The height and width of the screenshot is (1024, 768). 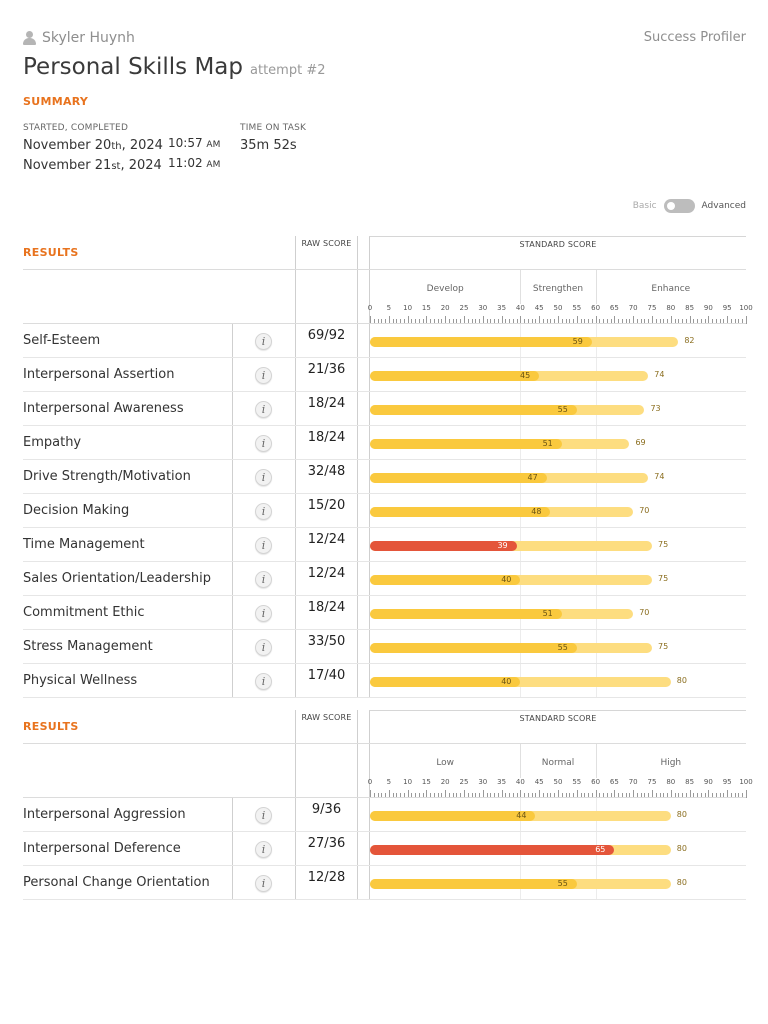 What do you see at coordinates (557, 409) in the screenshot?
I see `standard-score-cell: 55 73` at bounding box center [557, 409].